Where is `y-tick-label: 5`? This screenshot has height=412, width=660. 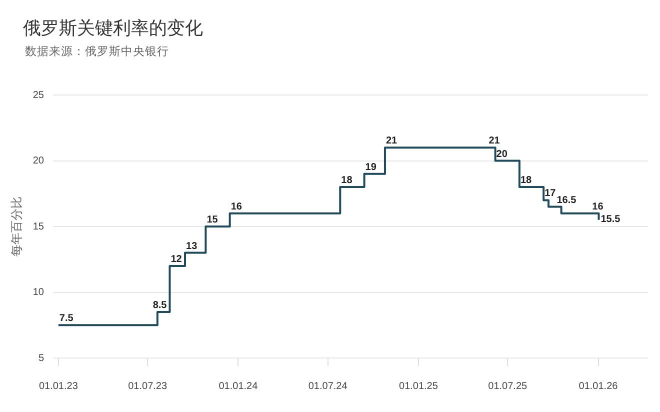
y-tick-label: 5 is located at coordinates (41, 358).